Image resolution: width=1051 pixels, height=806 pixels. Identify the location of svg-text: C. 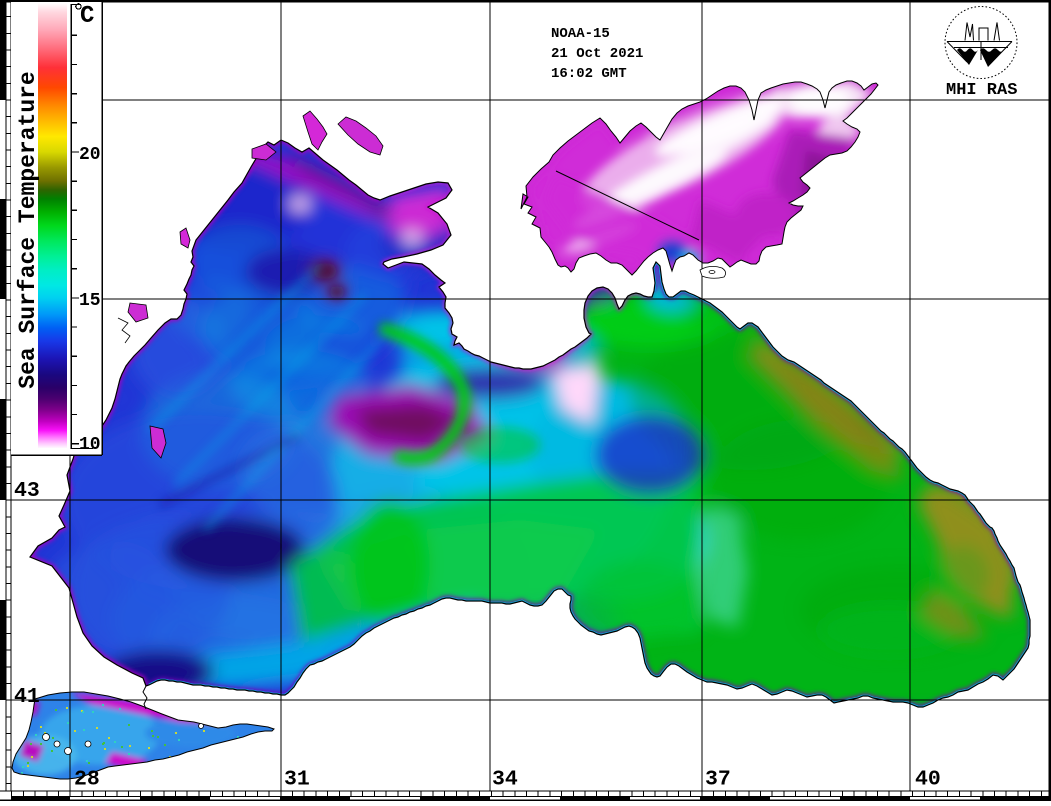
(87, 16).